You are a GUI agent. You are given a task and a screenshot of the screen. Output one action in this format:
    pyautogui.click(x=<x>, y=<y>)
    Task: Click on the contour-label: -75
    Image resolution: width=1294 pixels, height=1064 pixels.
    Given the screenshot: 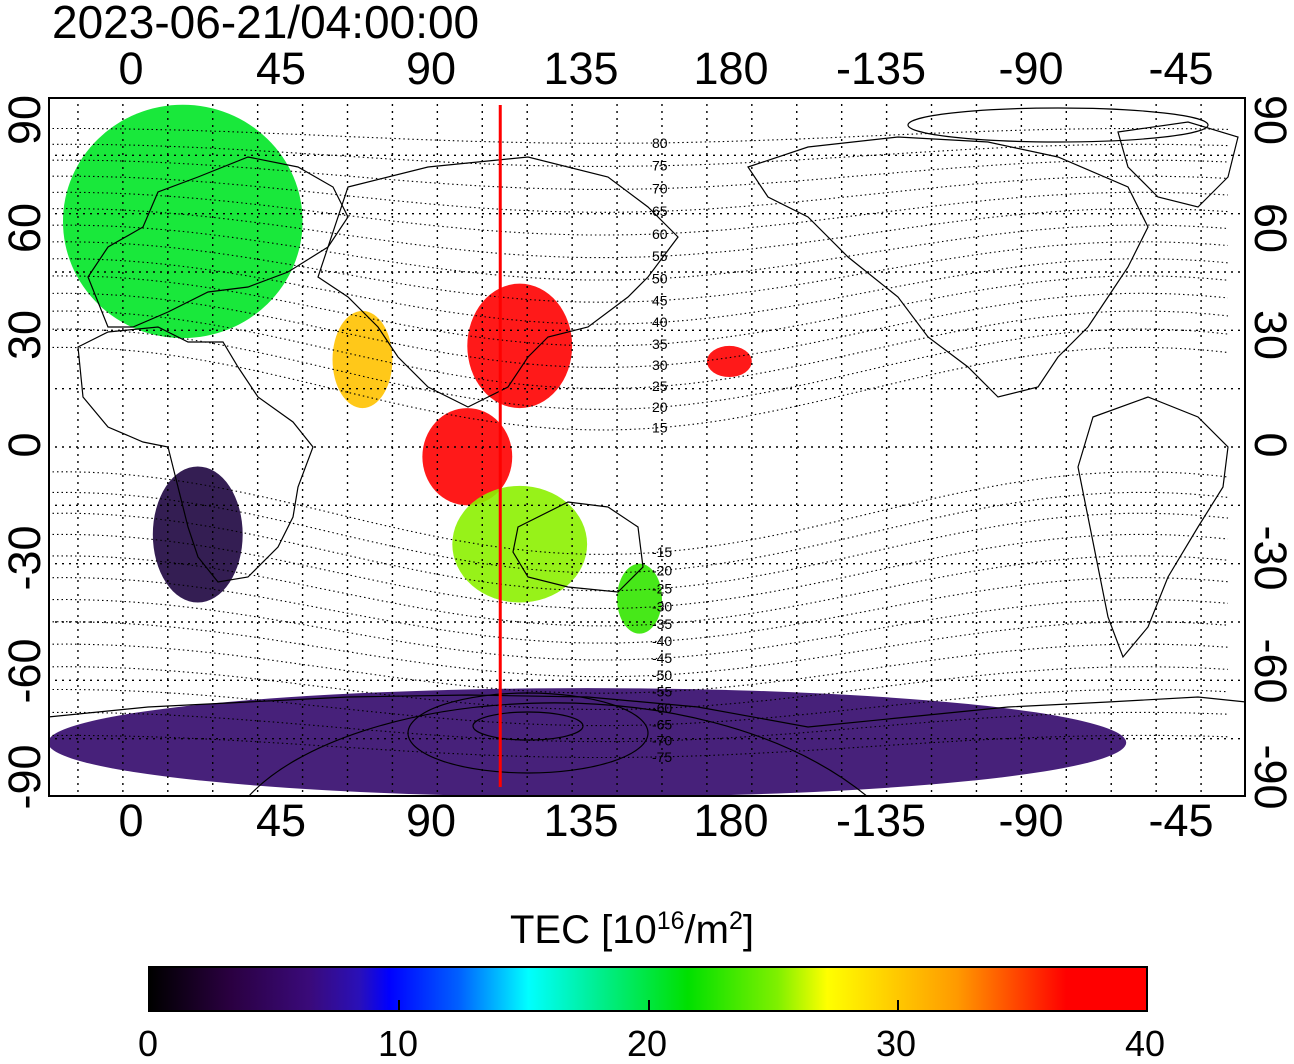 What is the action you would take?
    pyautogui.click(x=662, y=757)
    